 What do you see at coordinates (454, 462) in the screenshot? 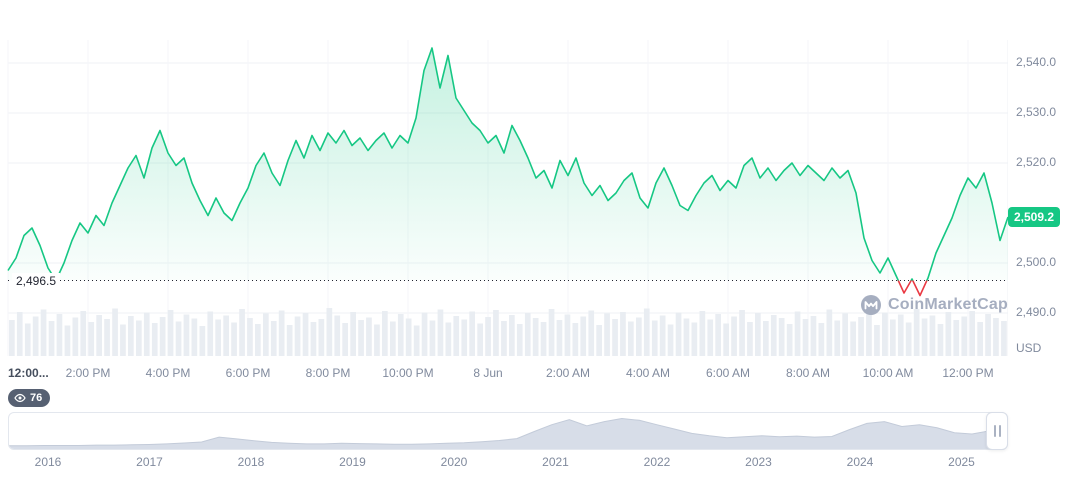
I see `year-axis-label: 2020` at bounding box center [454, 462].